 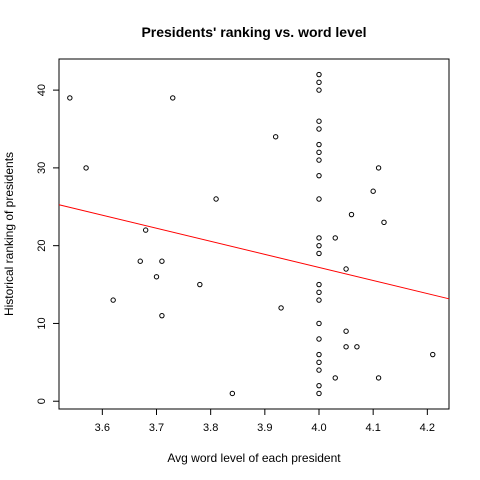 What do you see at coordinates (253, 32) in the screenshot?
I see `chart-title: Presidents' ranking vs. word level` at bounding box center [253, 32].